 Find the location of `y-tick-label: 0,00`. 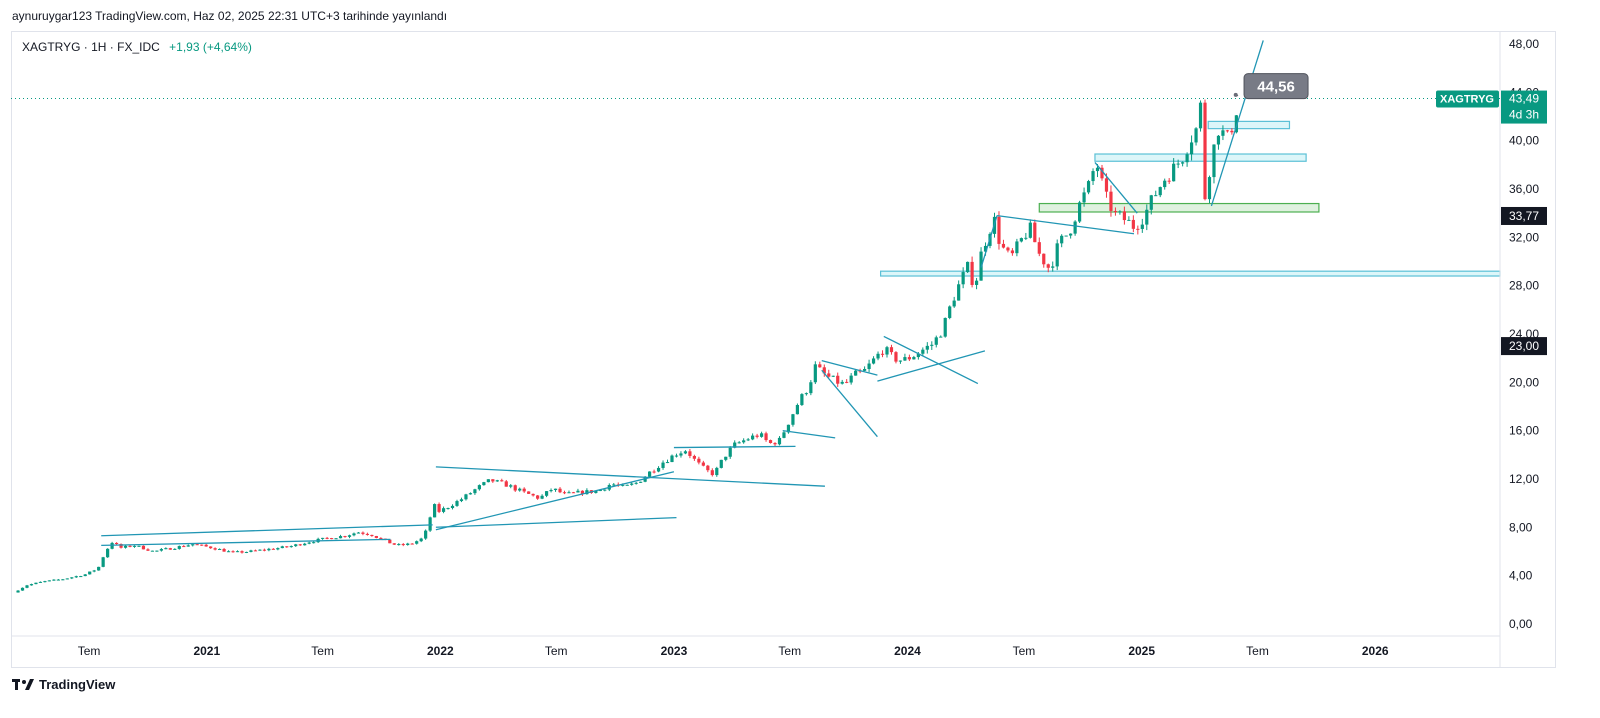

y-tick-label: 0,00 is located at coordinates (1521, 624).